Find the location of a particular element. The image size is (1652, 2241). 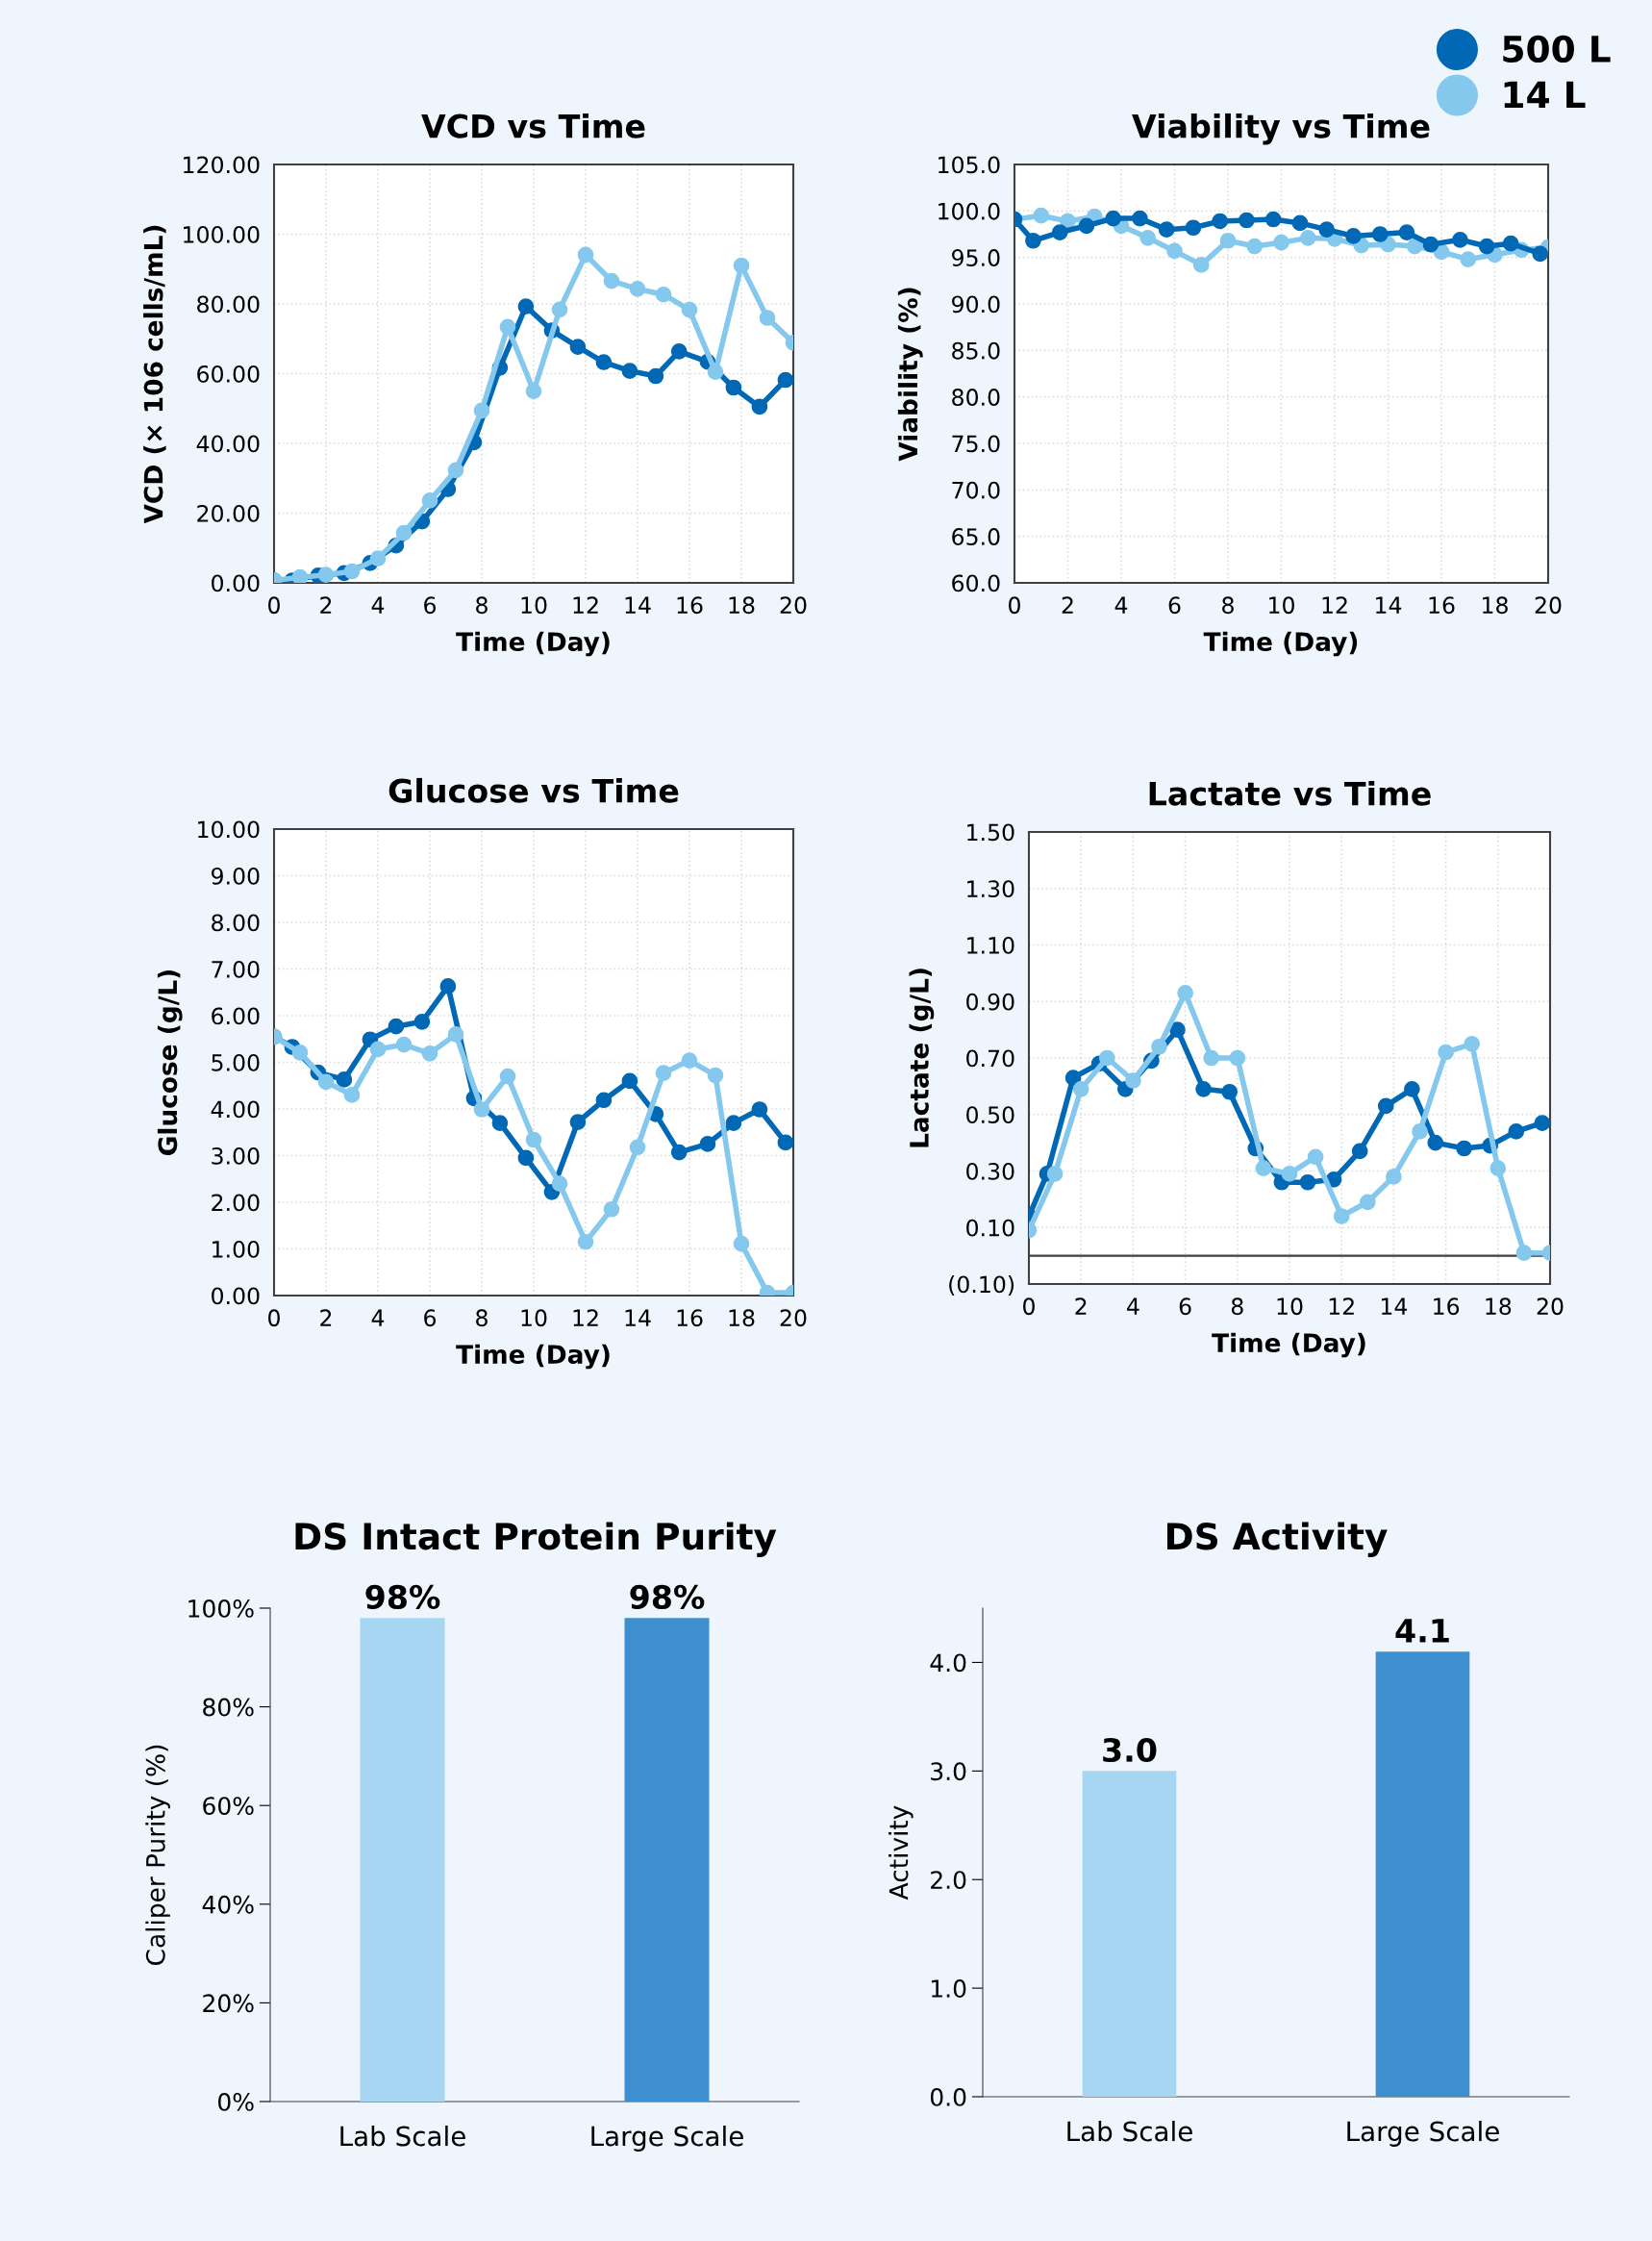

y-tick-label: 80.0 is located at coordinates (976, 397).